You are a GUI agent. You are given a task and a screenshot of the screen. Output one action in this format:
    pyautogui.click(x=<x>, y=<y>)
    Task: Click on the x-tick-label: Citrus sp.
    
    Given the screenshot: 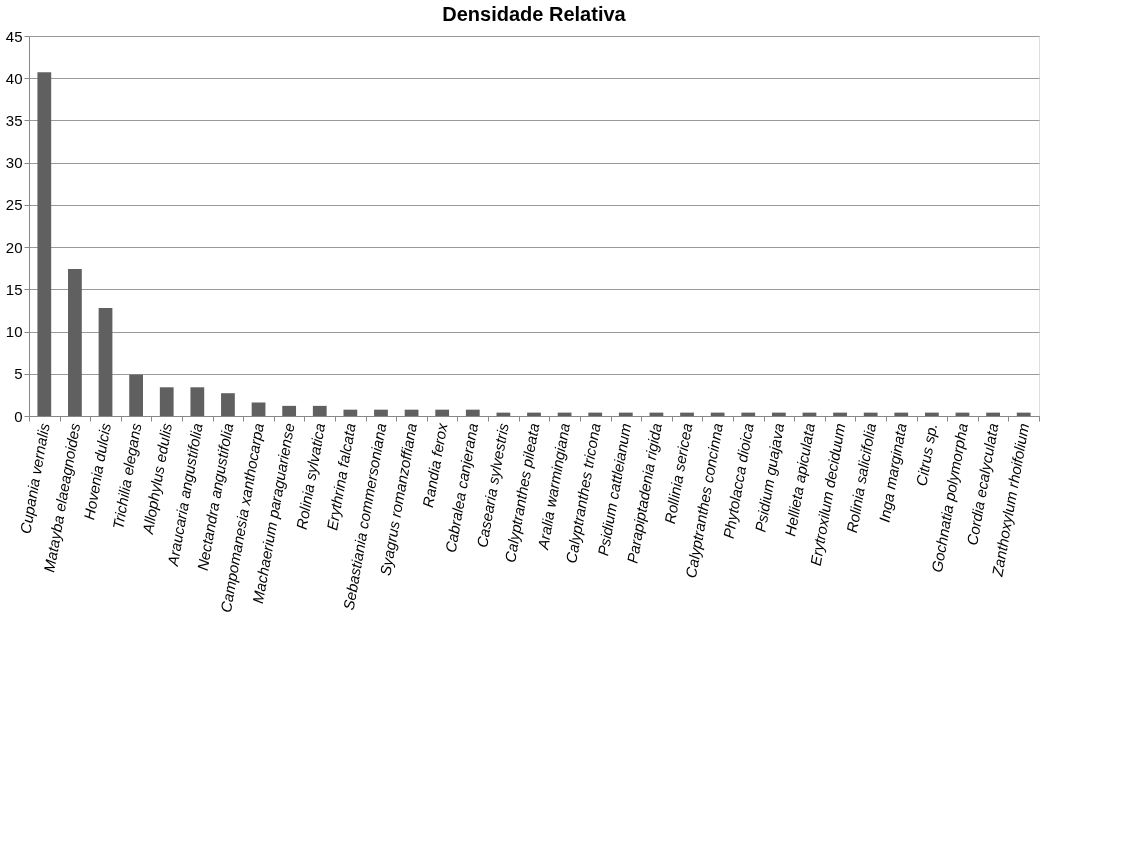 What is the action you would take?
    pyautogui.click(x=926, y=454)
    